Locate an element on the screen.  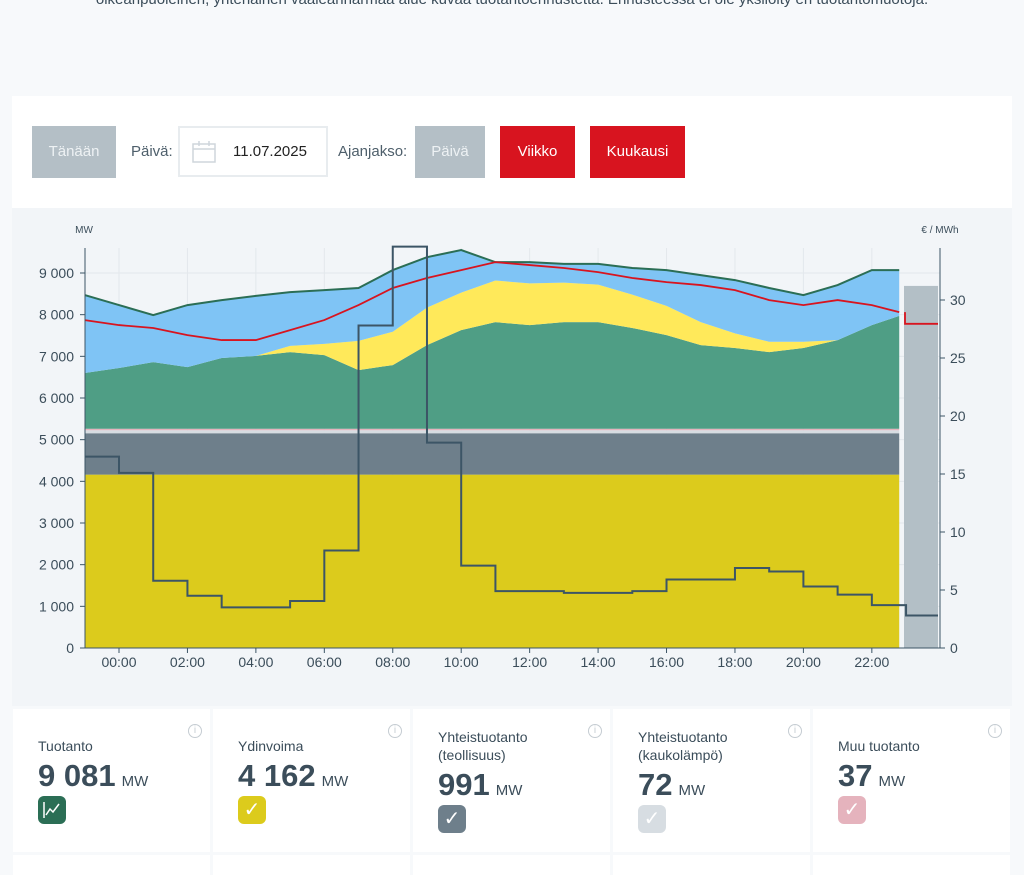
day-label: Päivä: is located at coordinates (152, 151).